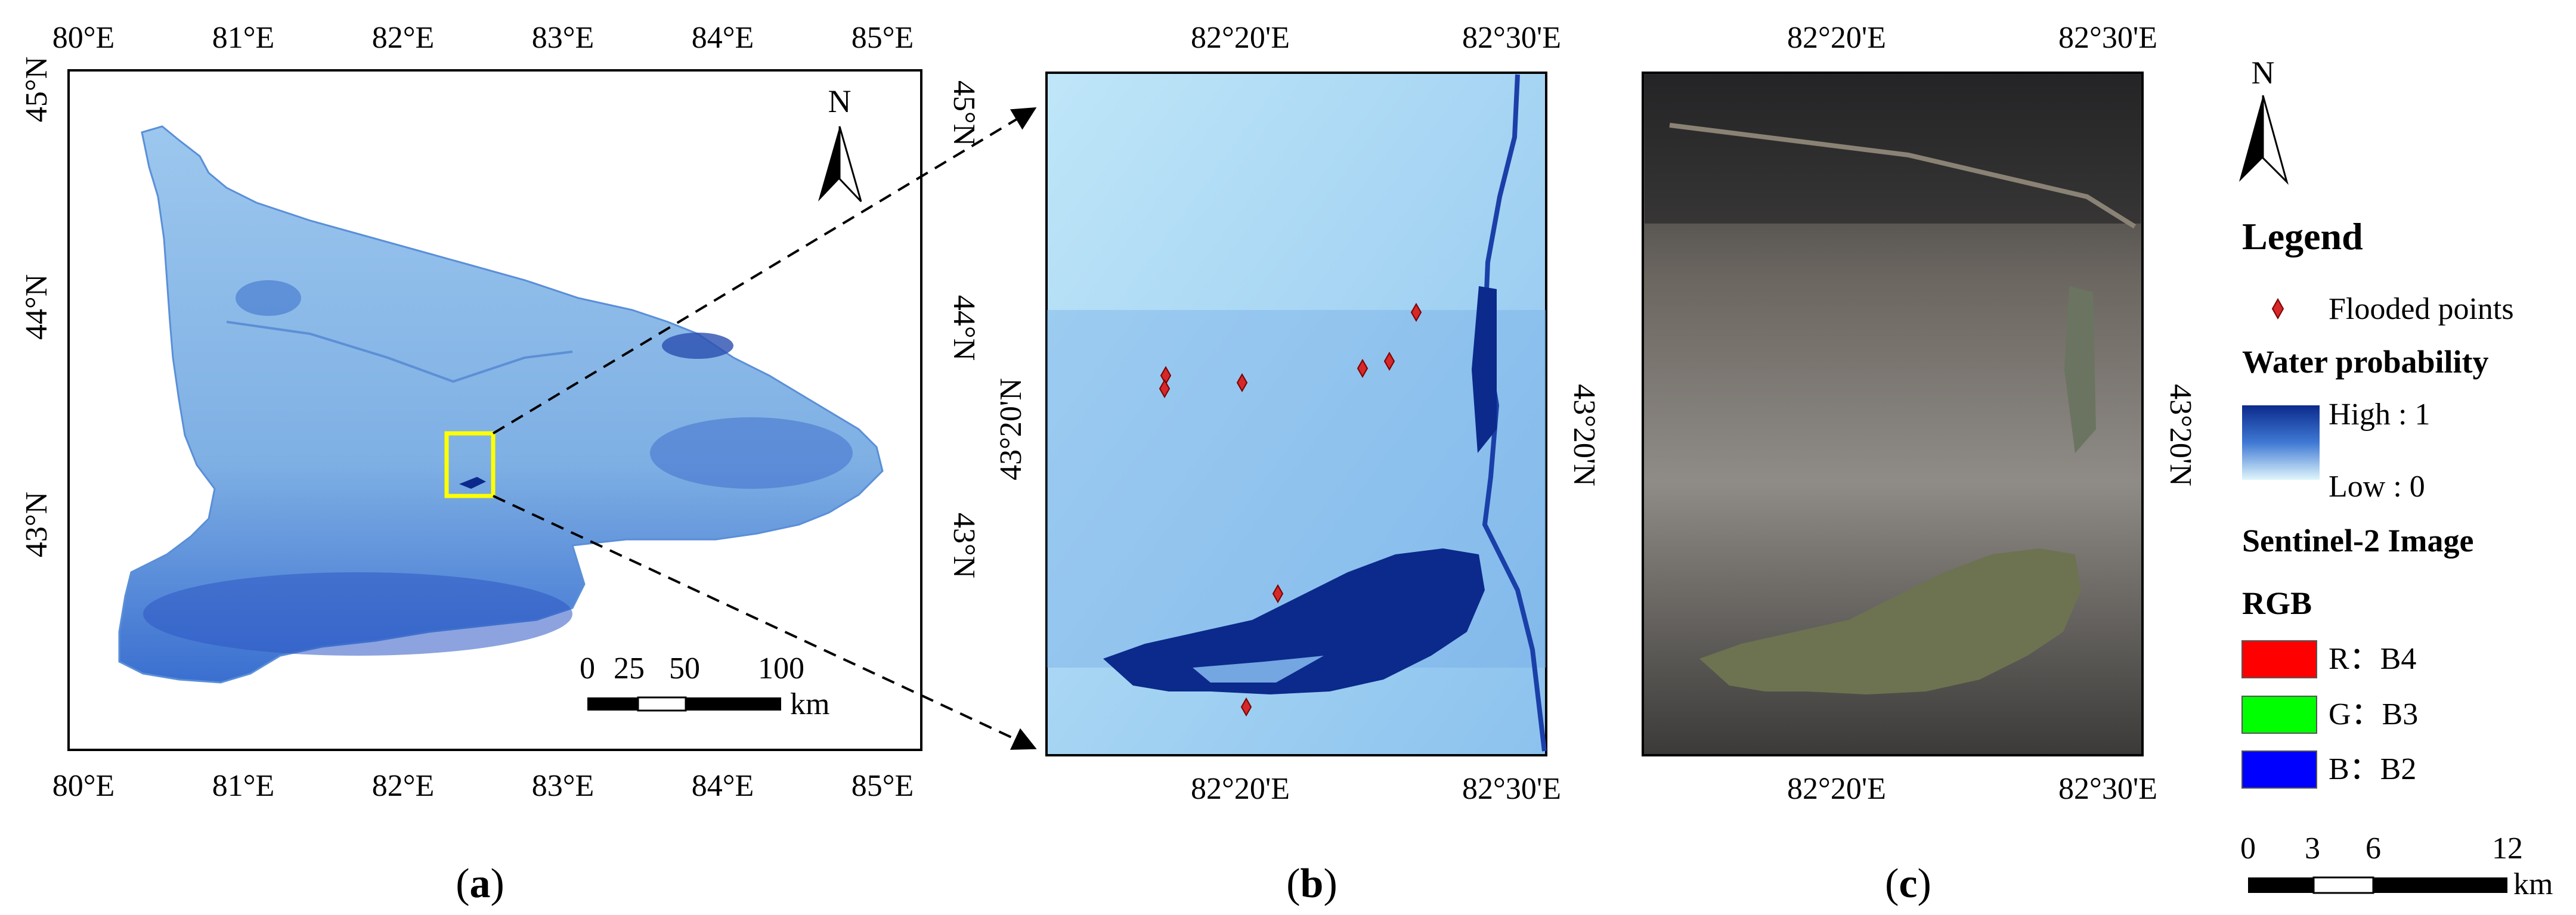  What do you see at coordinates (1485, 370) in the screenshot?
I see `reservoir-b` at bounding box center [1485, 370].